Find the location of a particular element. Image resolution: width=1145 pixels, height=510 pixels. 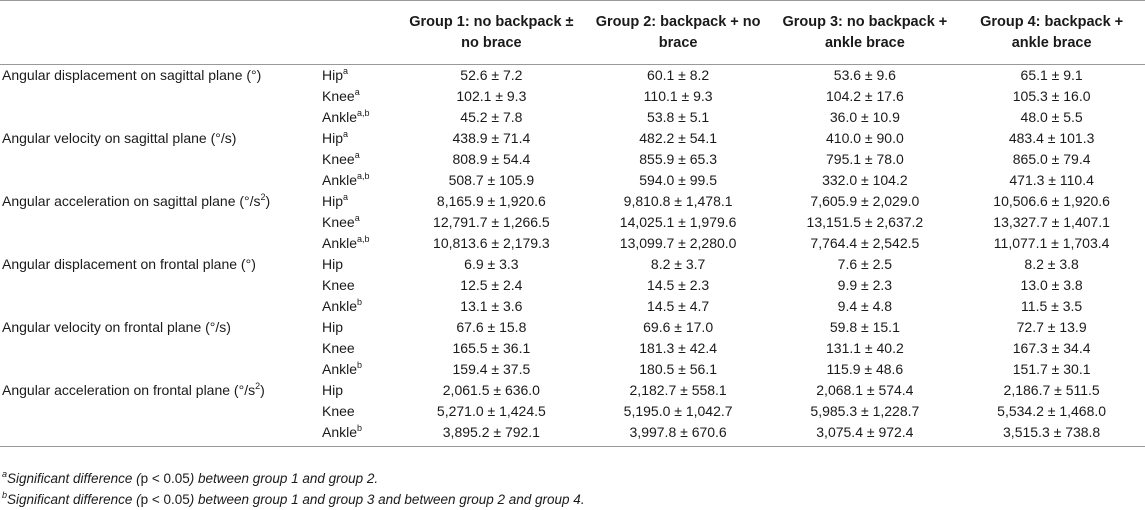

value-cell-group-4: 151.7 ± 30.1 is located at coordinates (1051, 369).